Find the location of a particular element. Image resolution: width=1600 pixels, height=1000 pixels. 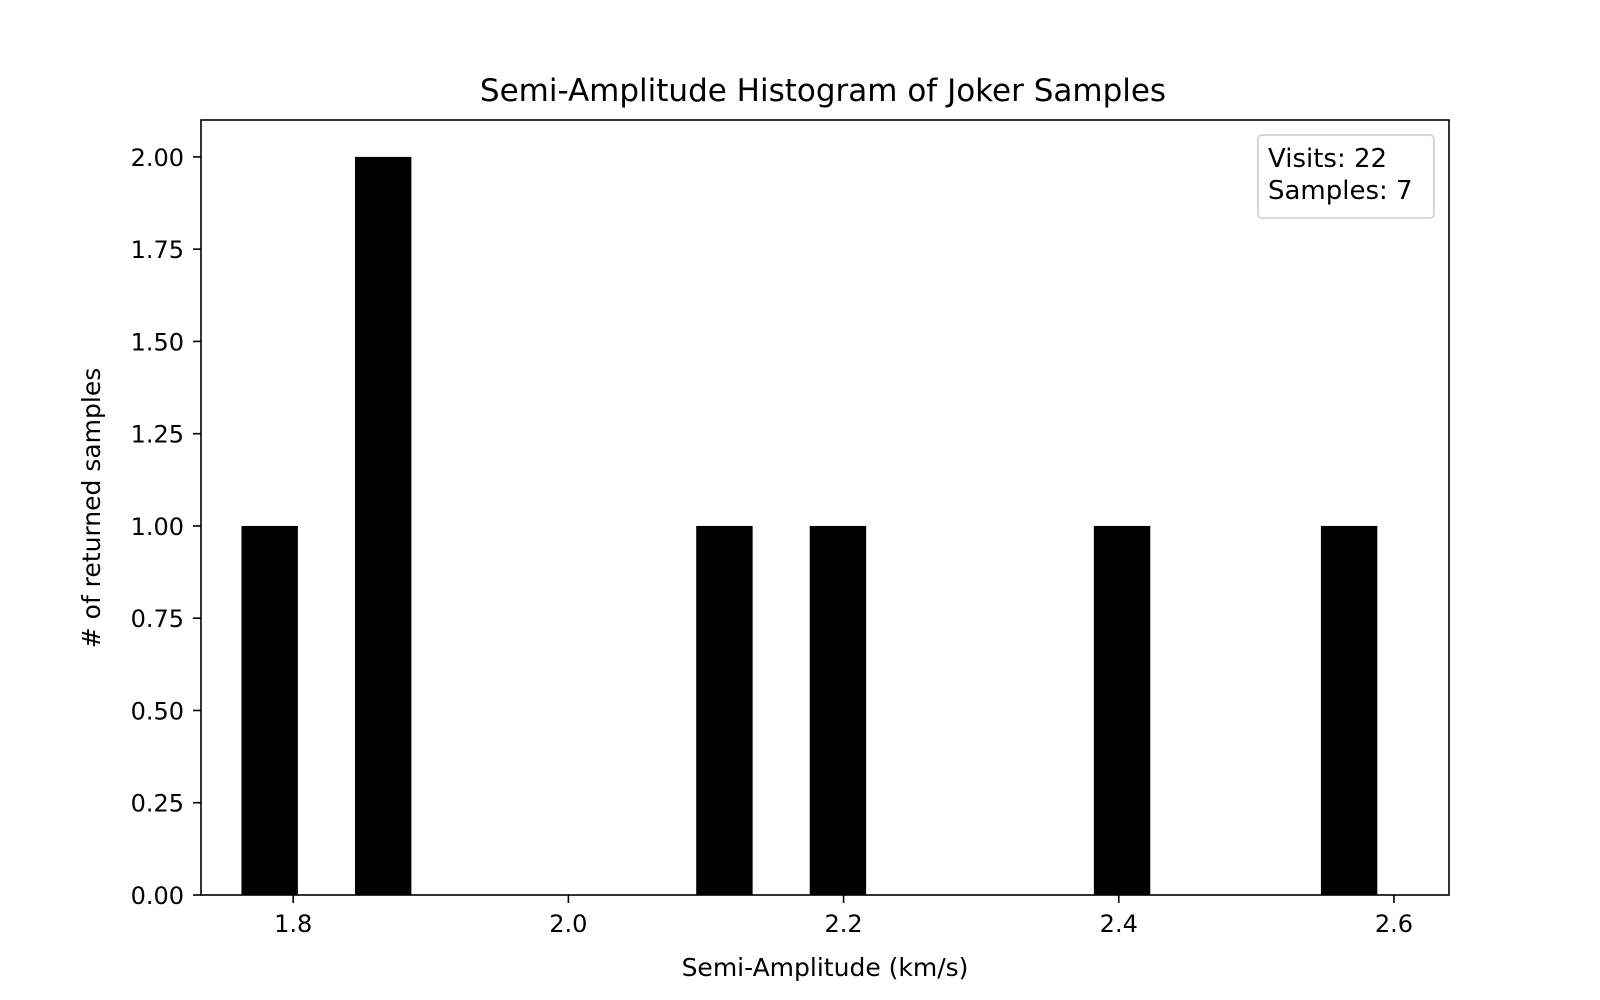

x-axis: 1.8 2.0 2.2 2.4 2.6 is located at coordinates (843, 916).